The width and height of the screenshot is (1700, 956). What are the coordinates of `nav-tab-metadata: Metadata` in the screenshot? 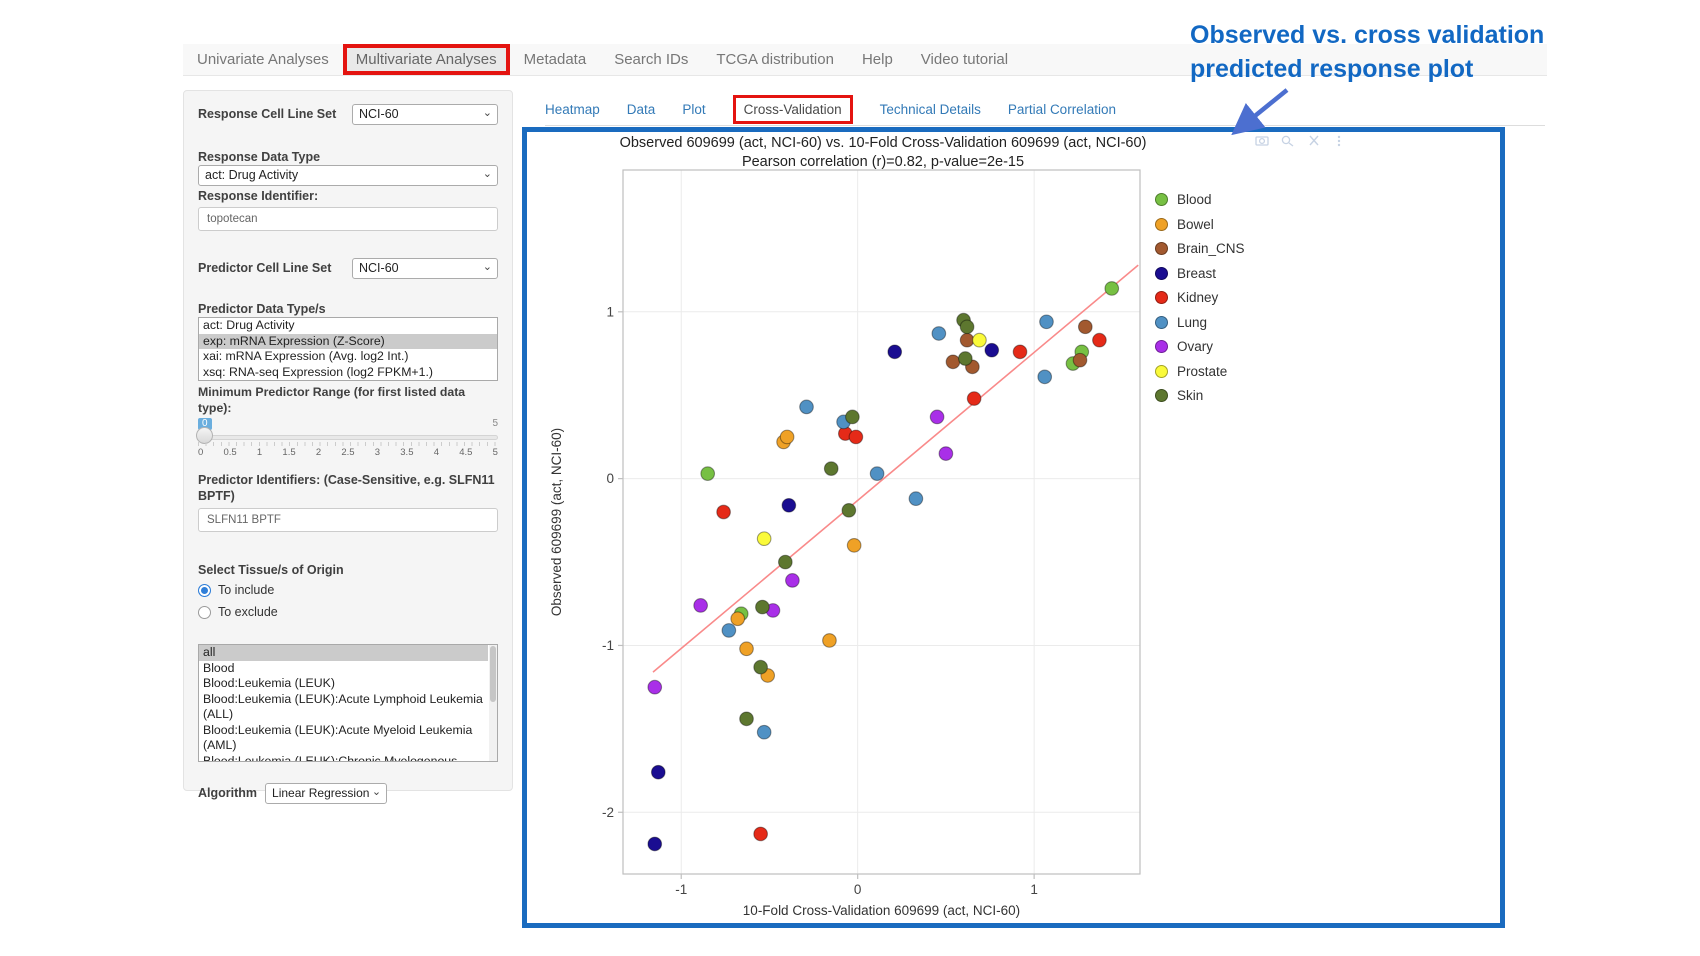 It's located at (555, 59).